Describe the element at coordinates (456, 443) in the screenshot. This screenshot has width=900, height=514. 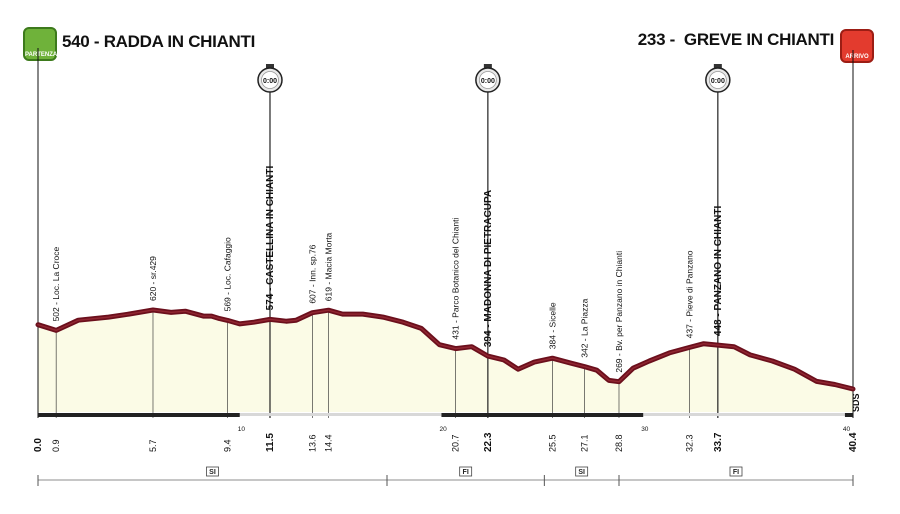
I see `km-label: 20.7` at that location.